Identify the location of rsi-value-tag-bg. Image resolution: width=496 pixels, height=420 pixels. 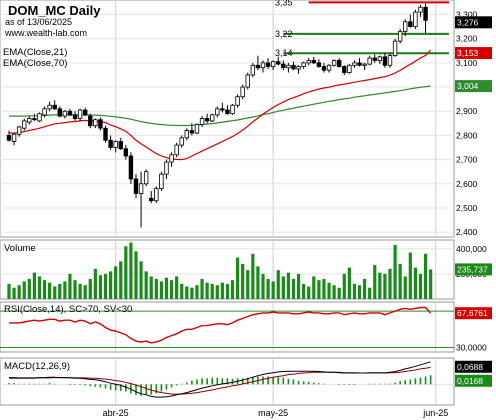
(473, 313).